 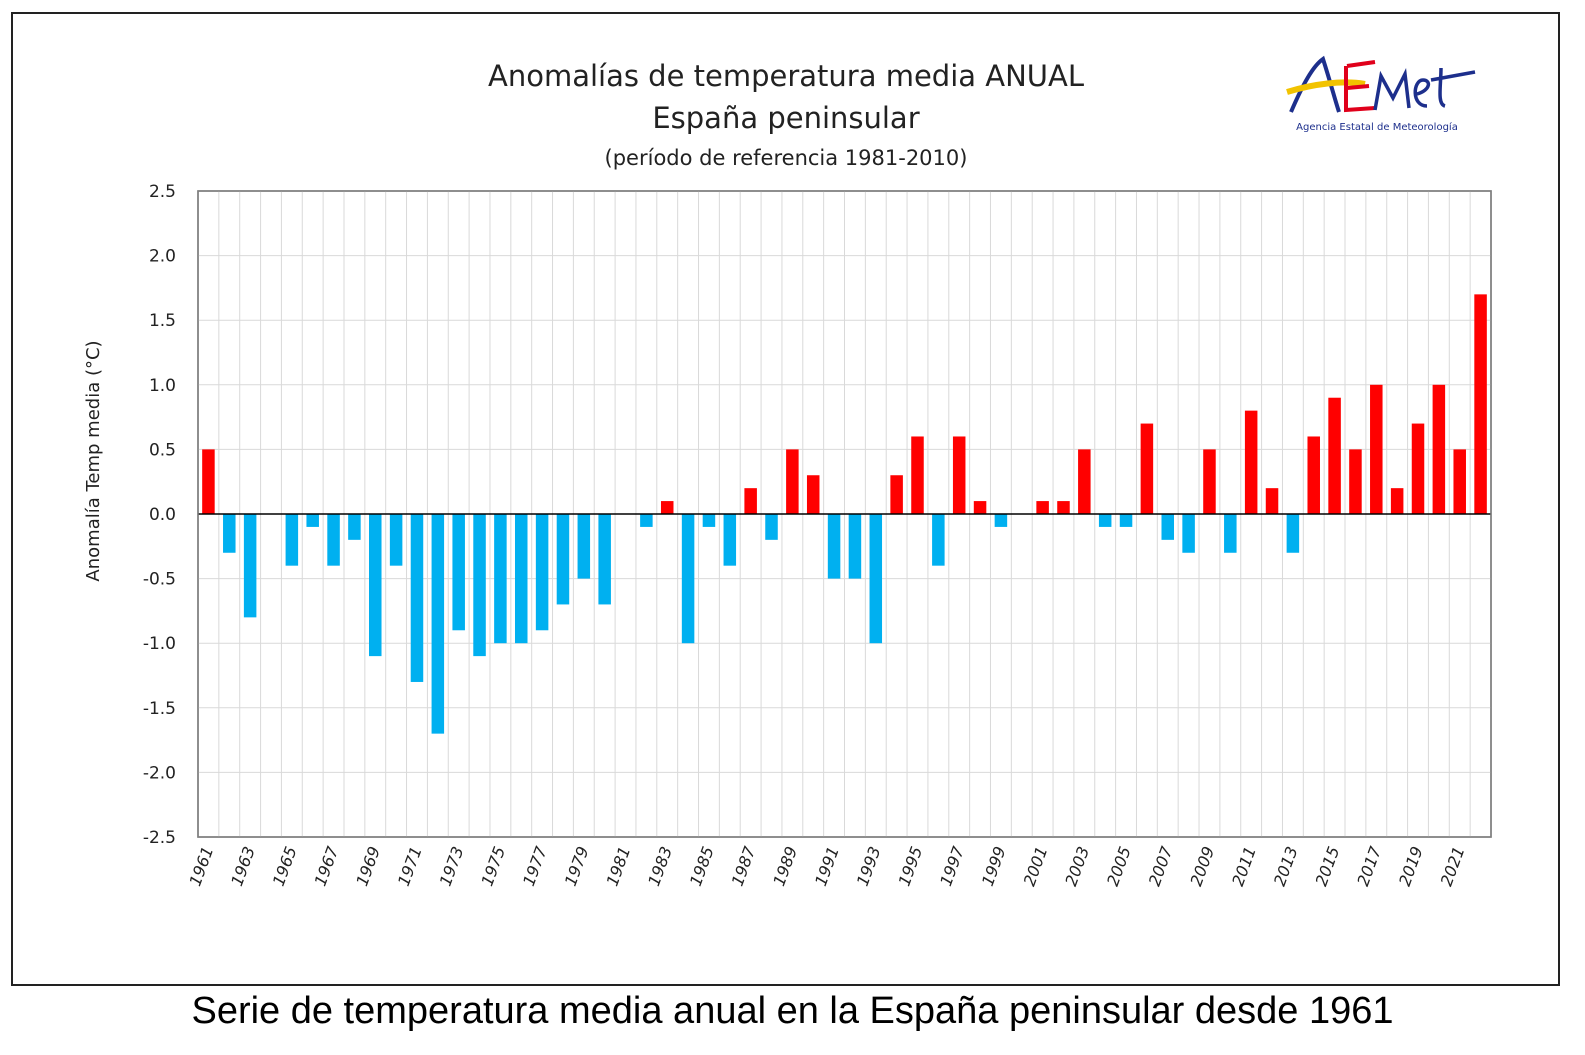 I want to click on logo-e-stroke, so click(x=1360, y=86).